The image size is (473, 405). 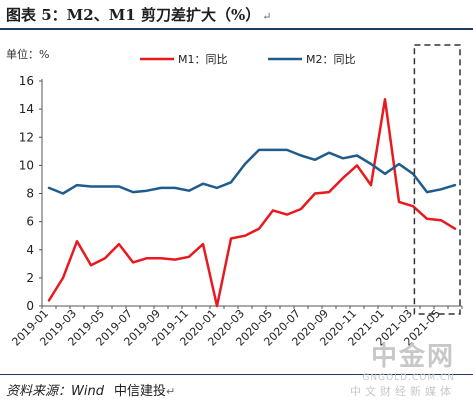 I want to click on legend-m1-label: M1：同比, so click(x=203, y=59).